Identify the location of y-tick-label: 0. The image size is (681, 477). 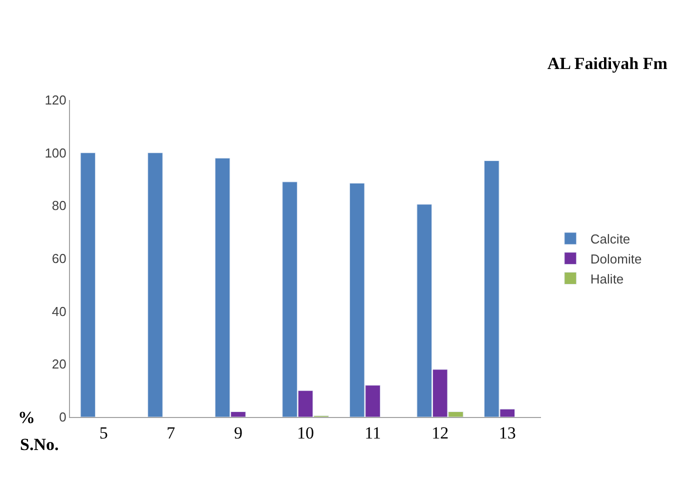
(62, 417).